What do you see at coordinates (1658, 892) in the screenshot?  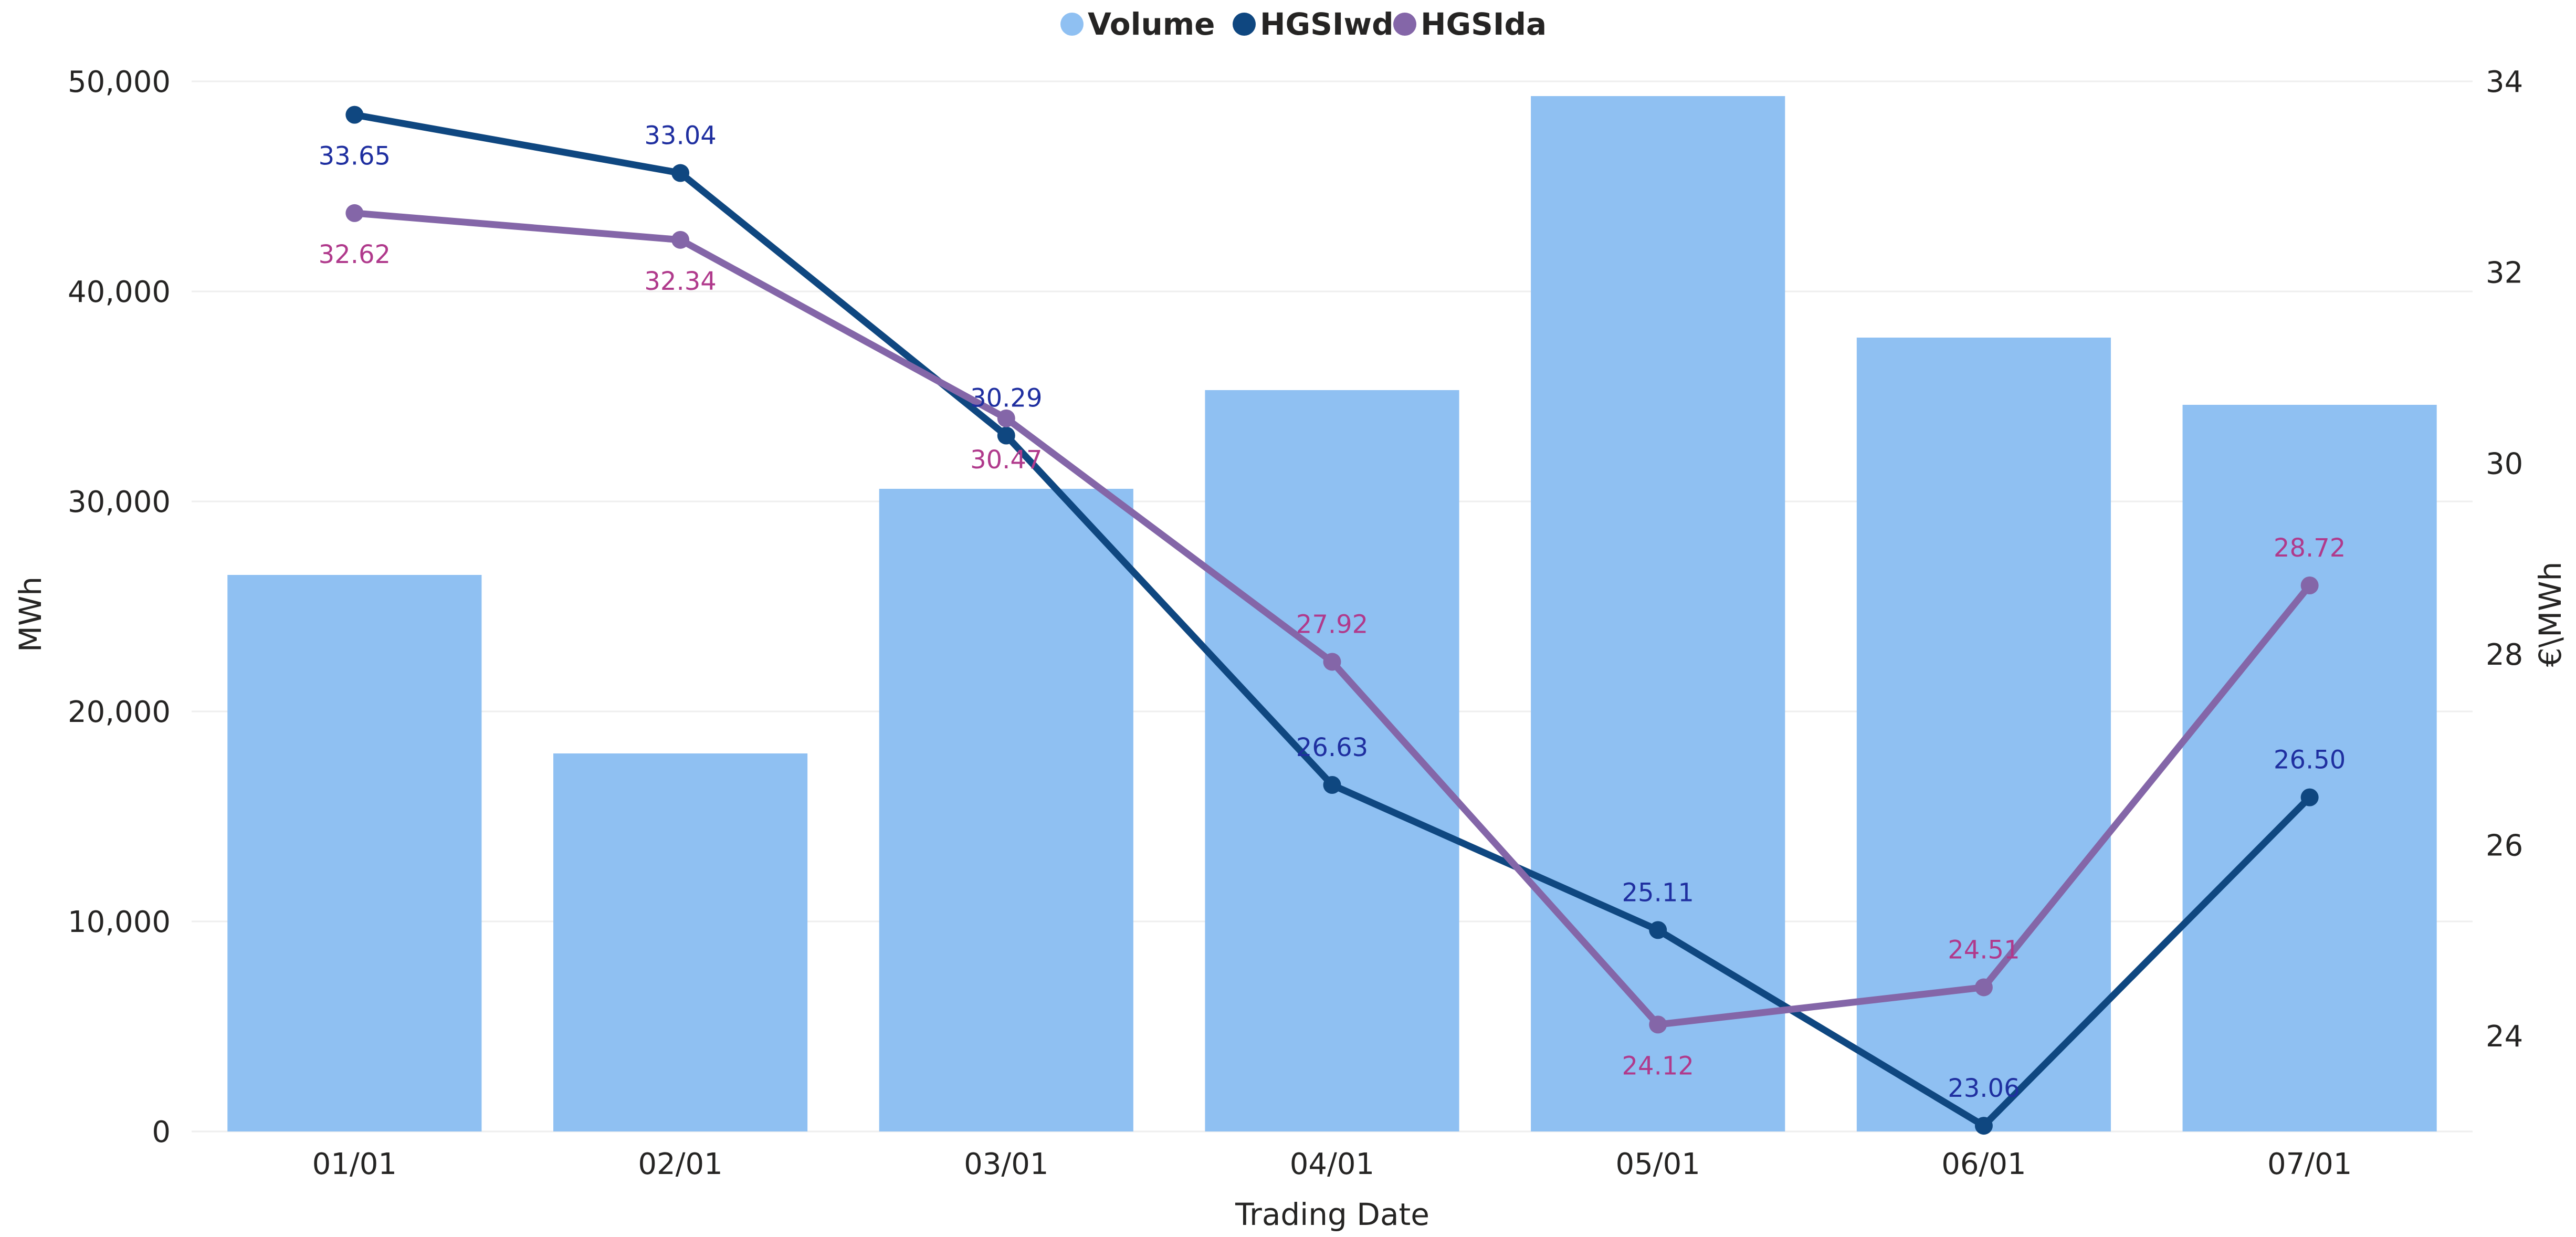 I see `data-label-hgsiwd: 25.11` at bounding box center [1658, 892].